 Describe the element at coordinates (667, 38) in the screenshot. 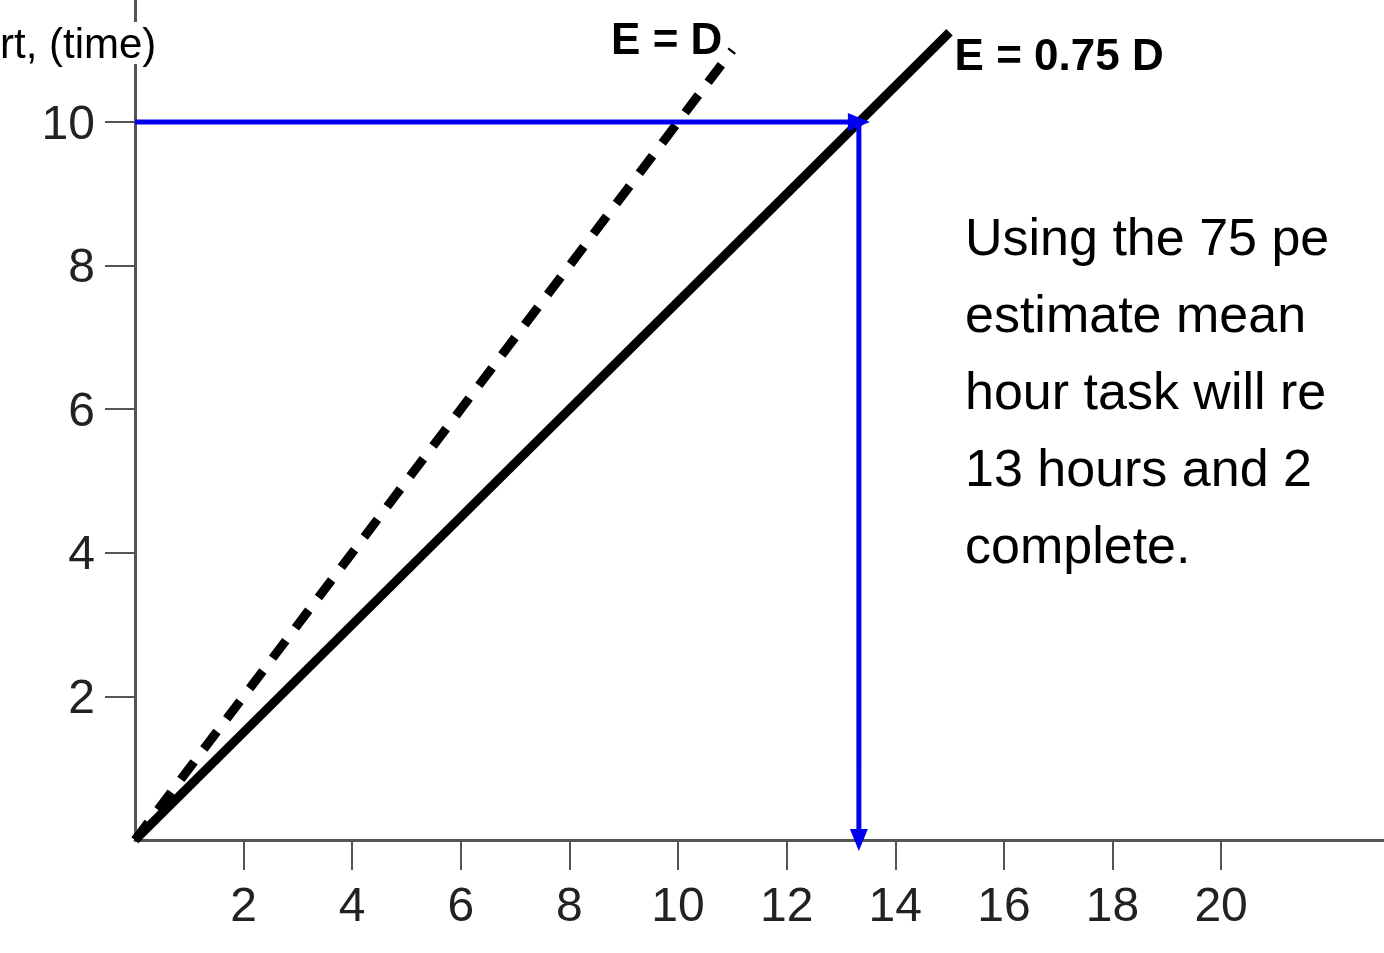

I see `annotation: E = D` at that location.